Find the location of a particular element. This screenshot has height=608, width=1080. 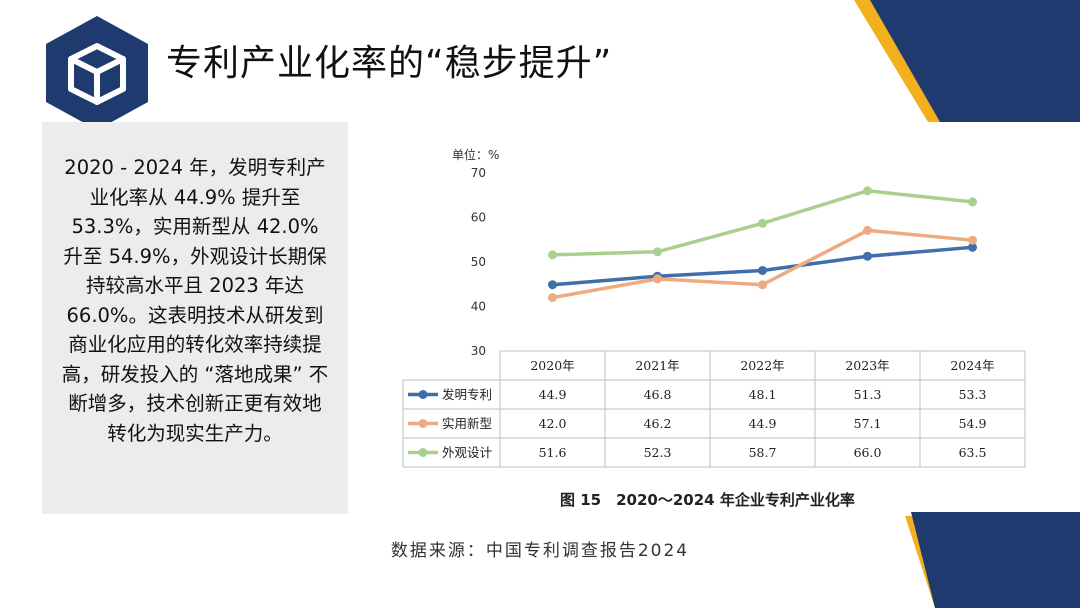

x-tick-label: 2023年 is located at coordinates (867, 365).